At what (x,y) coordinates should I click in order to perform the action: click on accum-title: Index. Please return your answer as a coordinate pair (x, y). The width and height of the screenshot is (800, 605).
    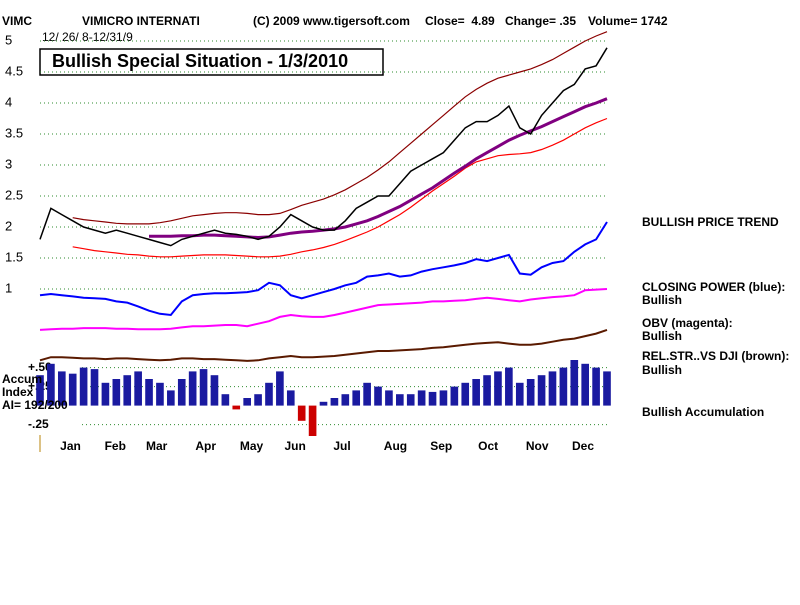
    Looking at the image, I should click on (18, 392).